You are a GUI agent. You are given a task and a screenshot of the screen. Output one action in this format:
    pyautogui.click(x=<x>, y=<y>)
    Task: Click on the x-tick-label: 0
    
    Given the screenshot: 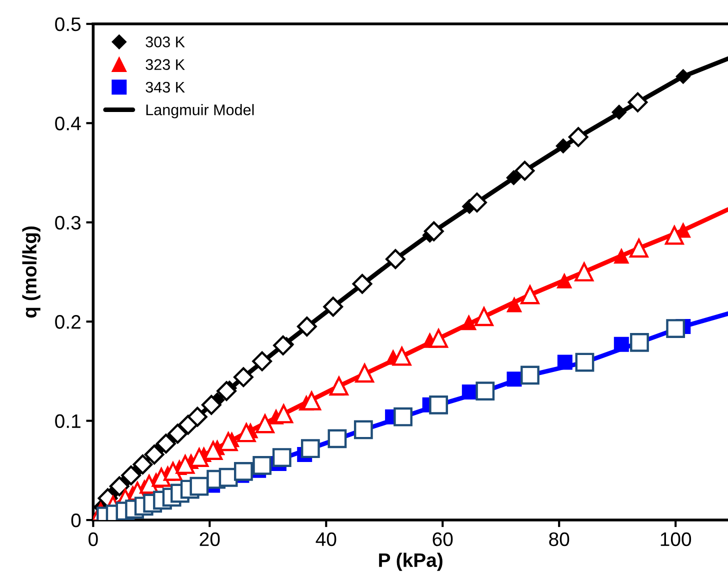 What is the action you would take?
    pyautogui.click(x=93, y=539)
    